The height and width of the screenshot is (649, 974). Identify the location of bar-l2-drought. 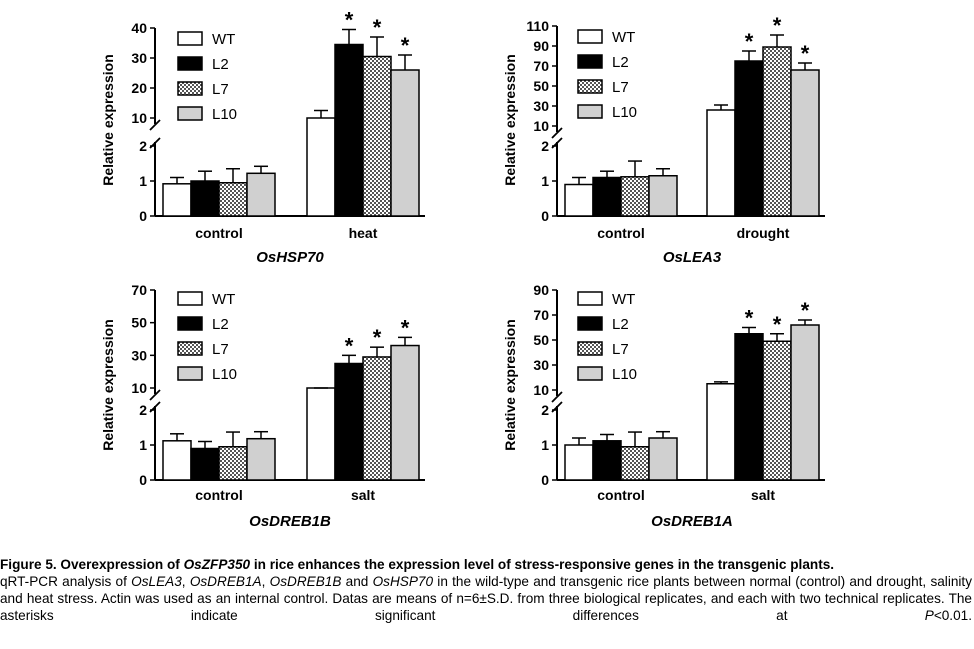
(749, 138).